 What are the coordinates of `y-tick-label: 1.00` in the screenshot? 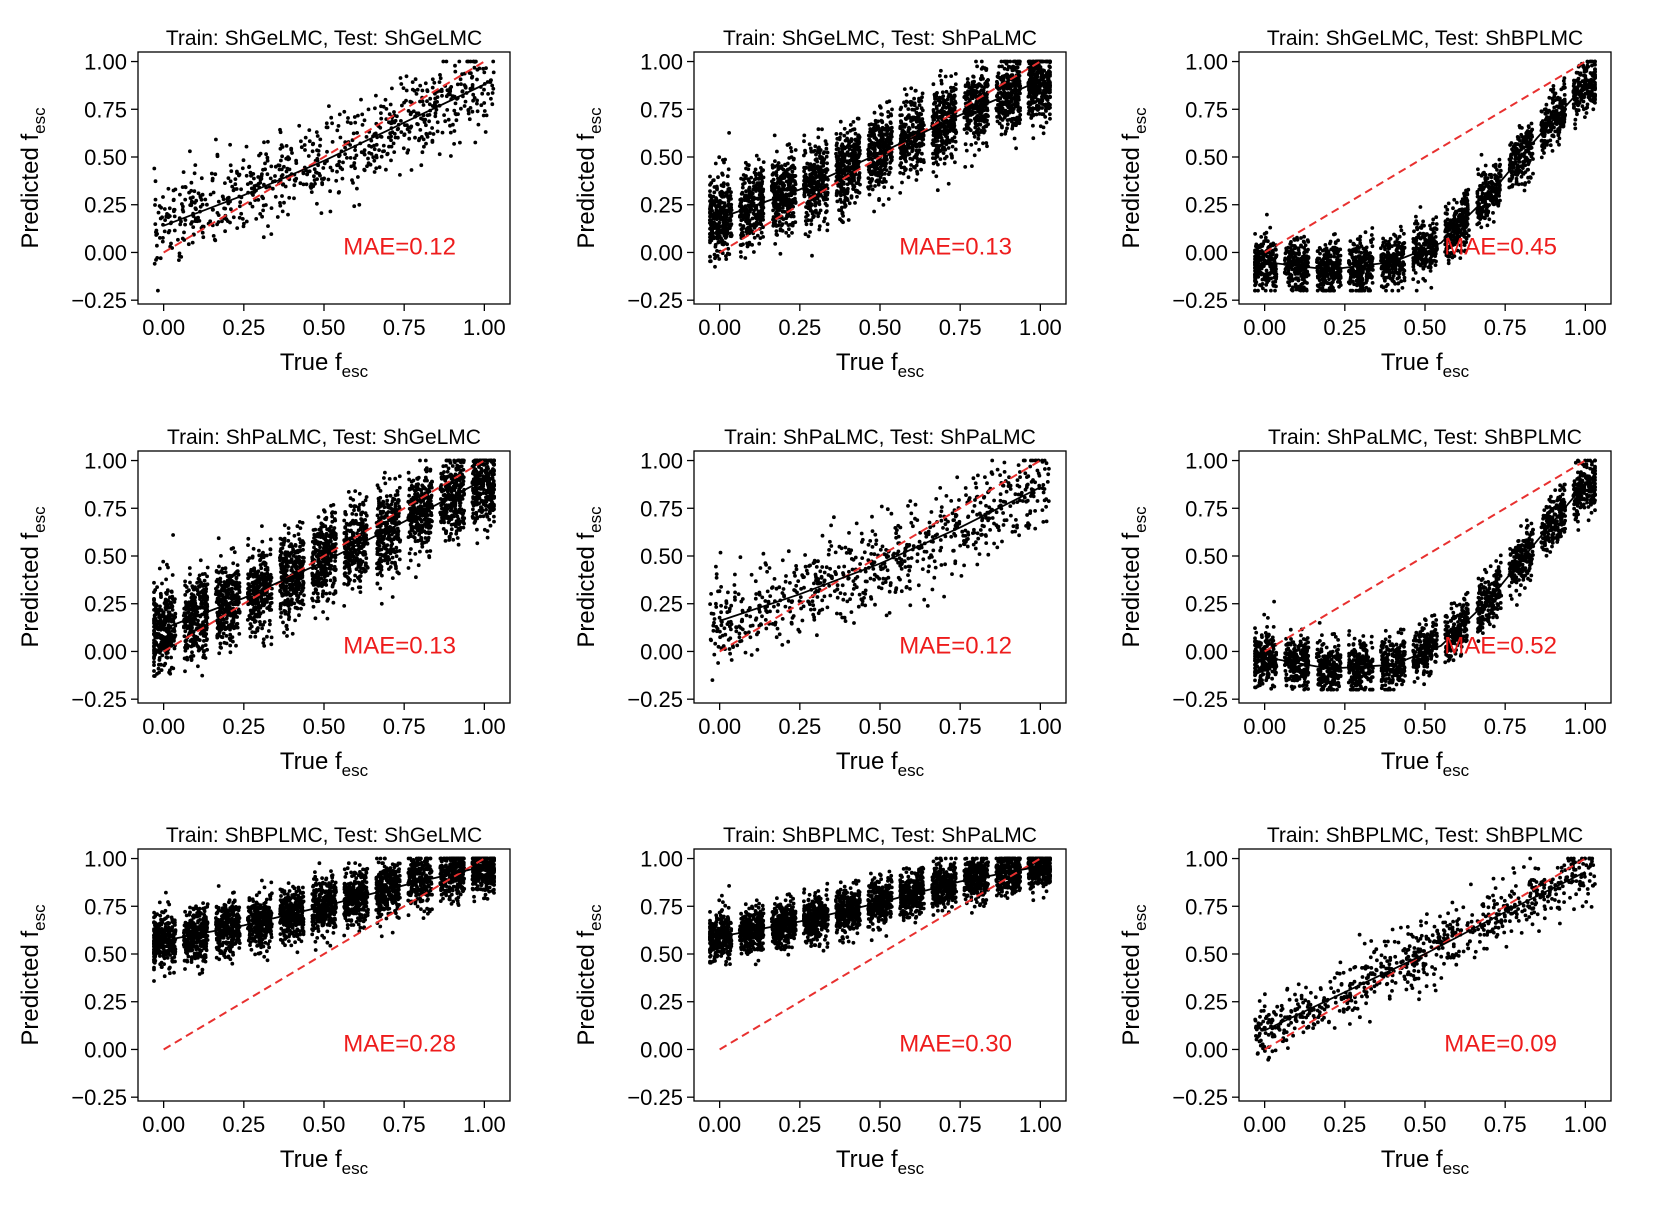 It's located at (661, 62).